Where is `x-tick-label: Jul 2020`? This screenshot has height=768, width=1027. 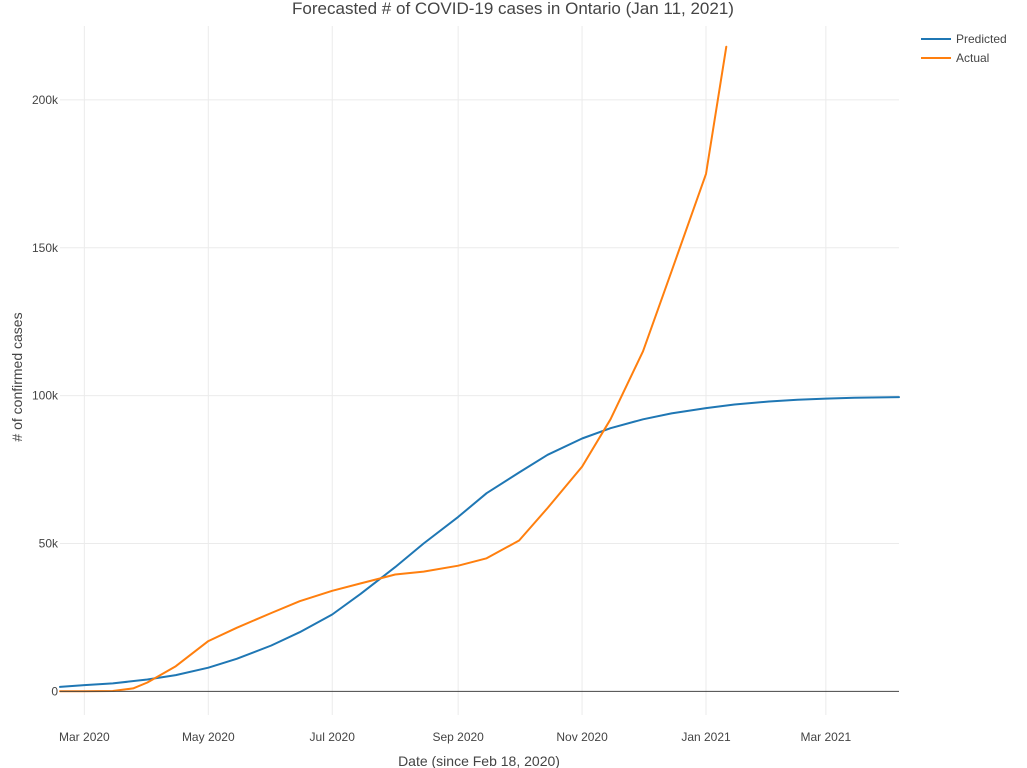
x-tick-label: Jul 2020 is located at coordinates (333, 737).